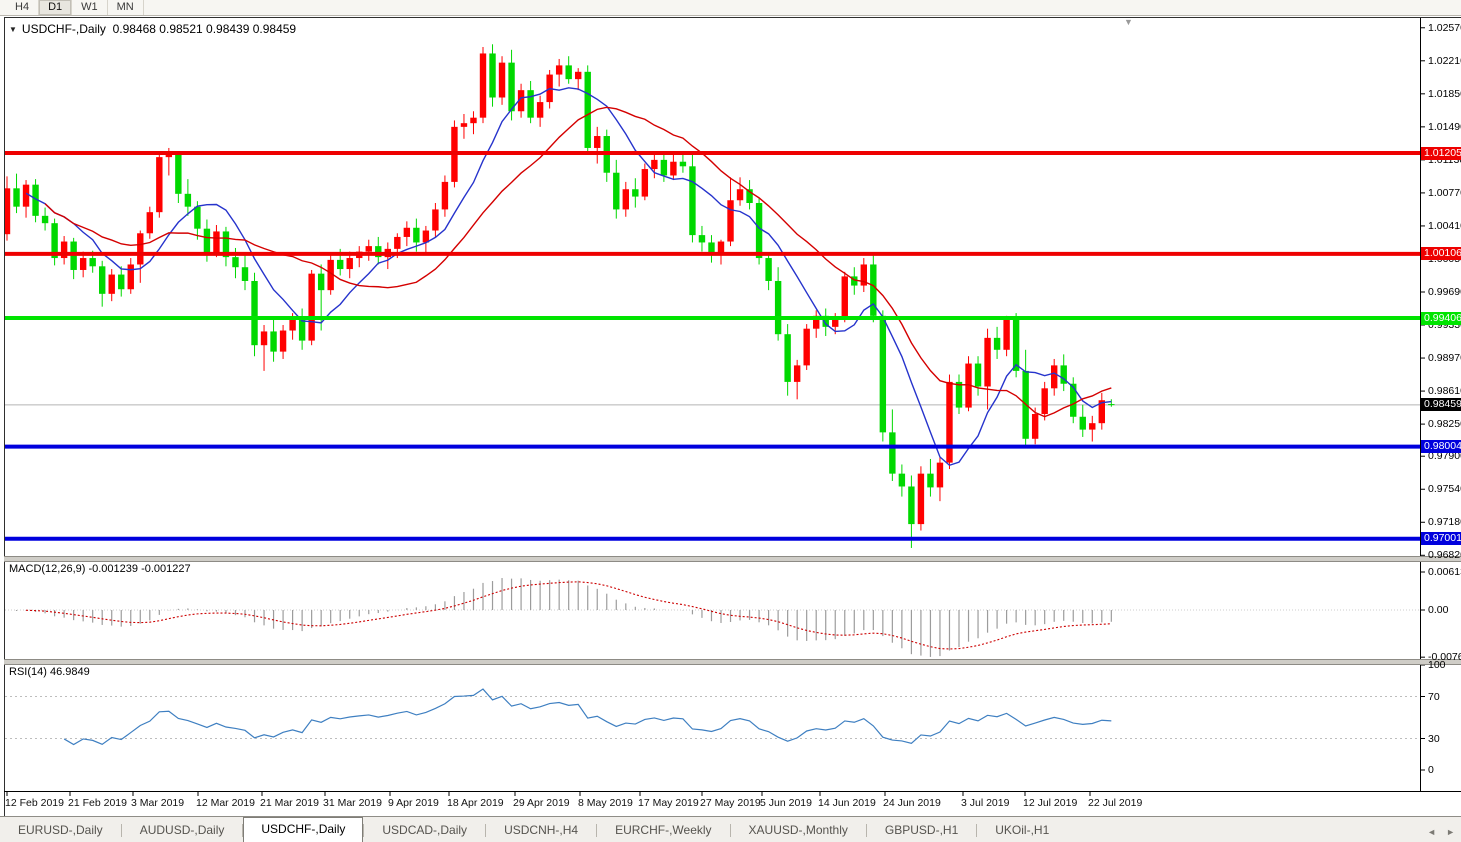 Image resolution: width=1461 pixels, height=842 pixels. I want to click on rsi-axis-tick: 30, so click(1434, 738).